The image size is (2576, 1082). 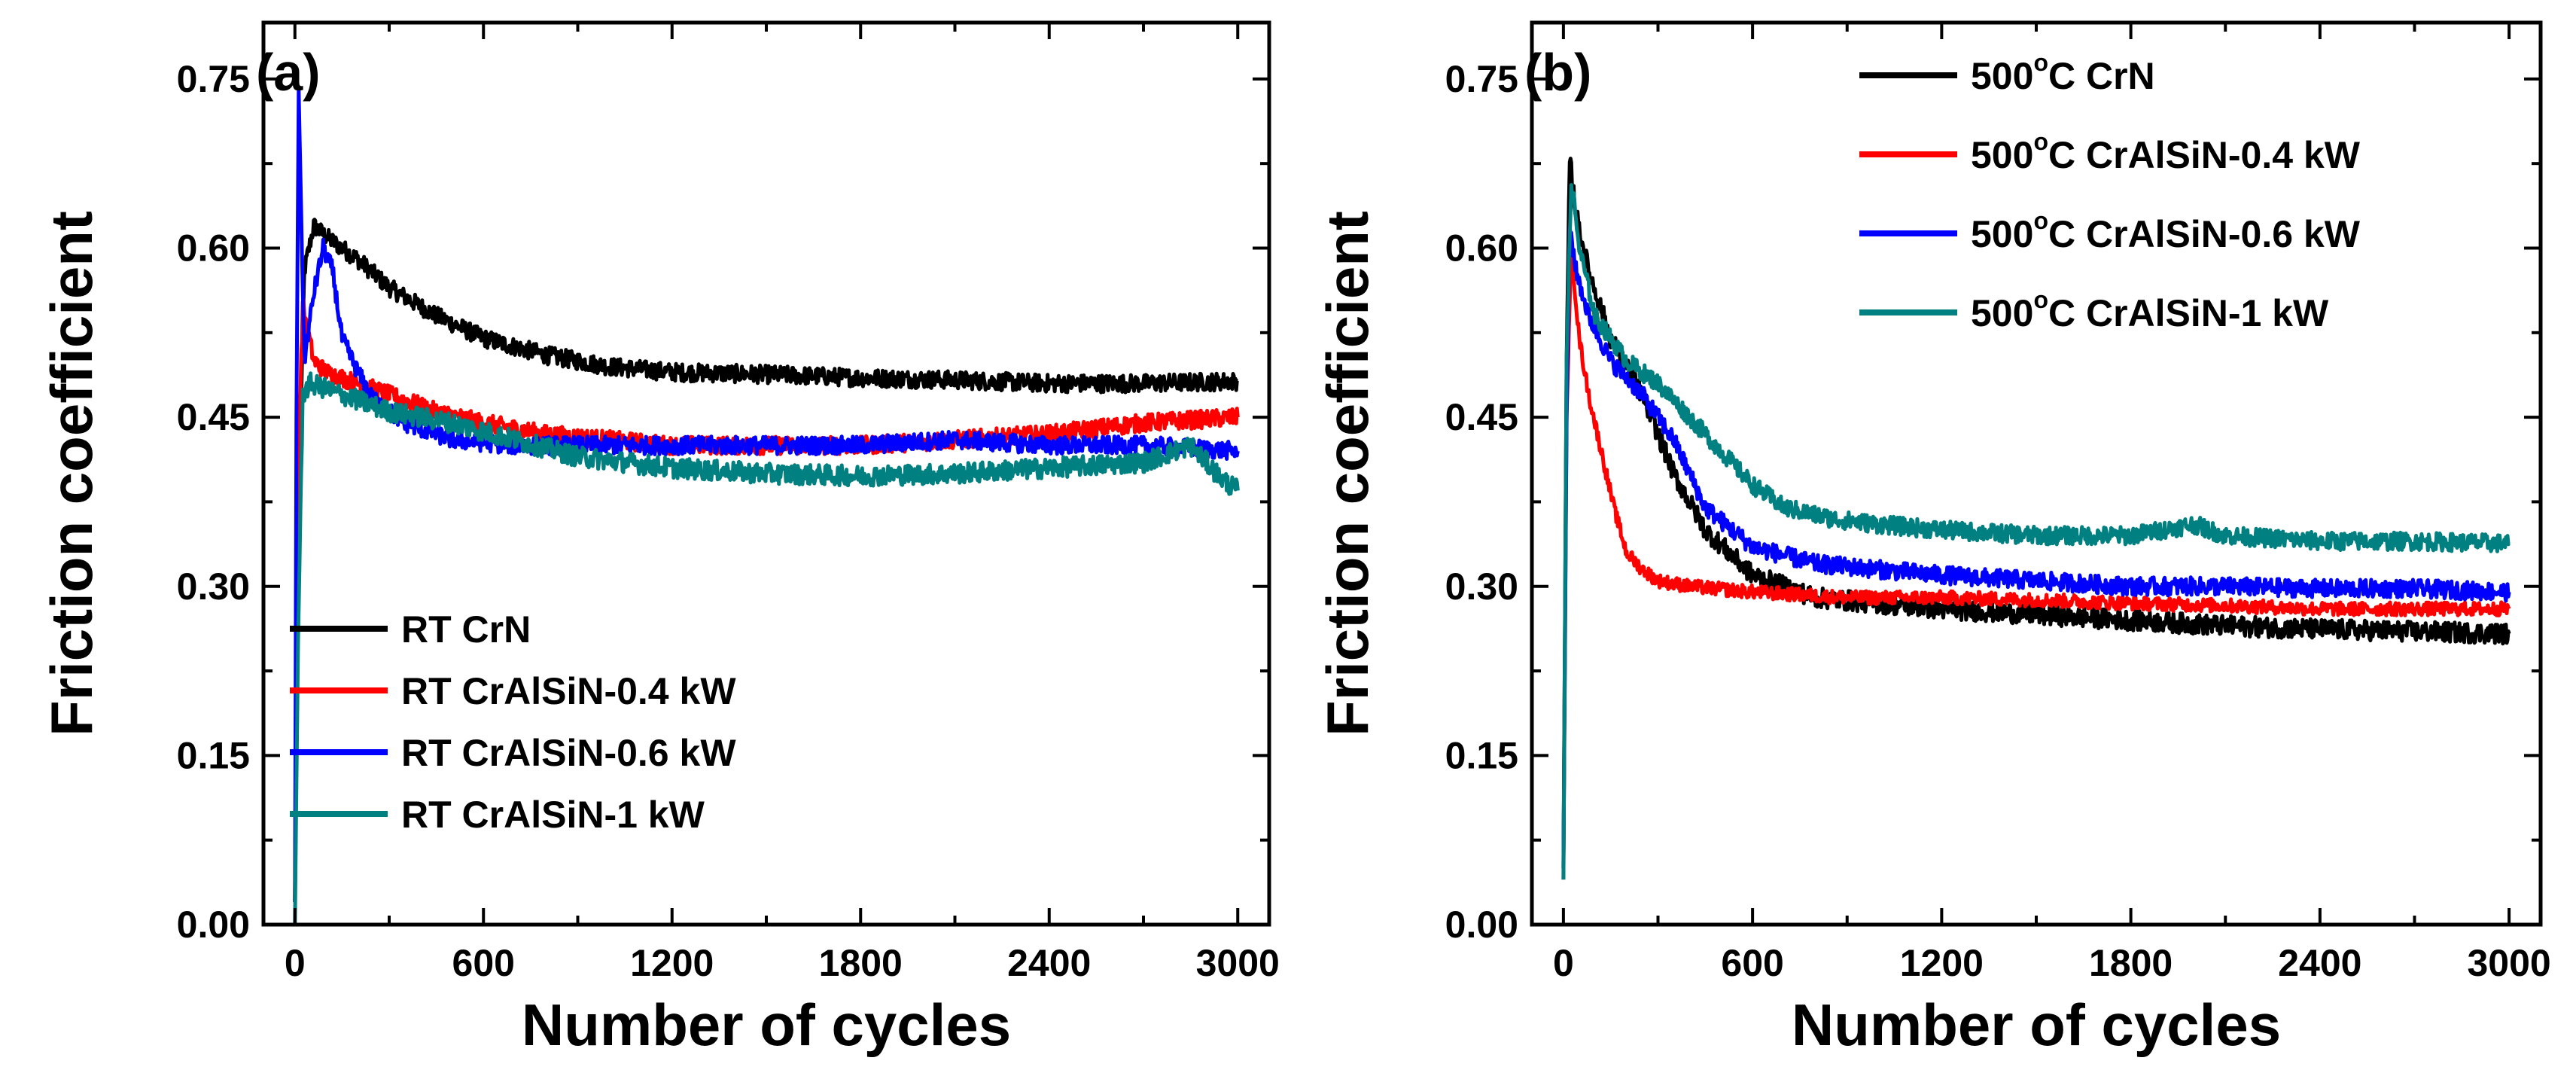 What do you see at coordinates (569, 691) in the screenshot?
I see `legend-label: RT CrAlSiN-0.4 kW` at bounding box center [569, 691].